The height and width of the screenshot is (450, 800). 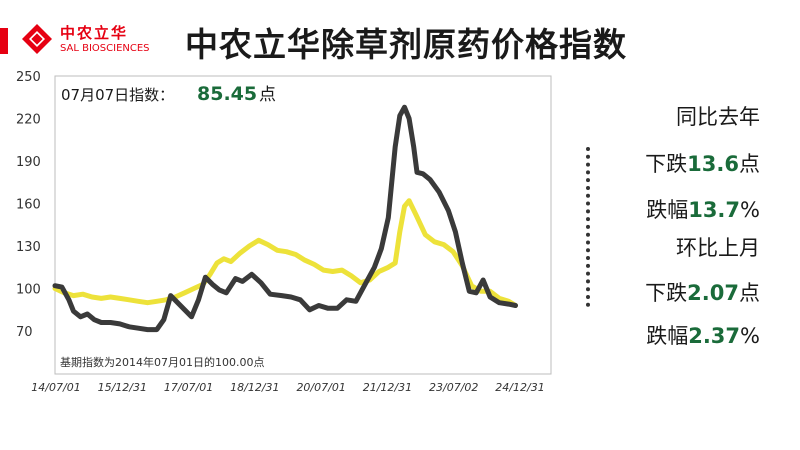 What do you see at coordinates (55, 387) in the screenshot?
I see `x-tick-label: 14/07/01` at bounding box center [55, 387].